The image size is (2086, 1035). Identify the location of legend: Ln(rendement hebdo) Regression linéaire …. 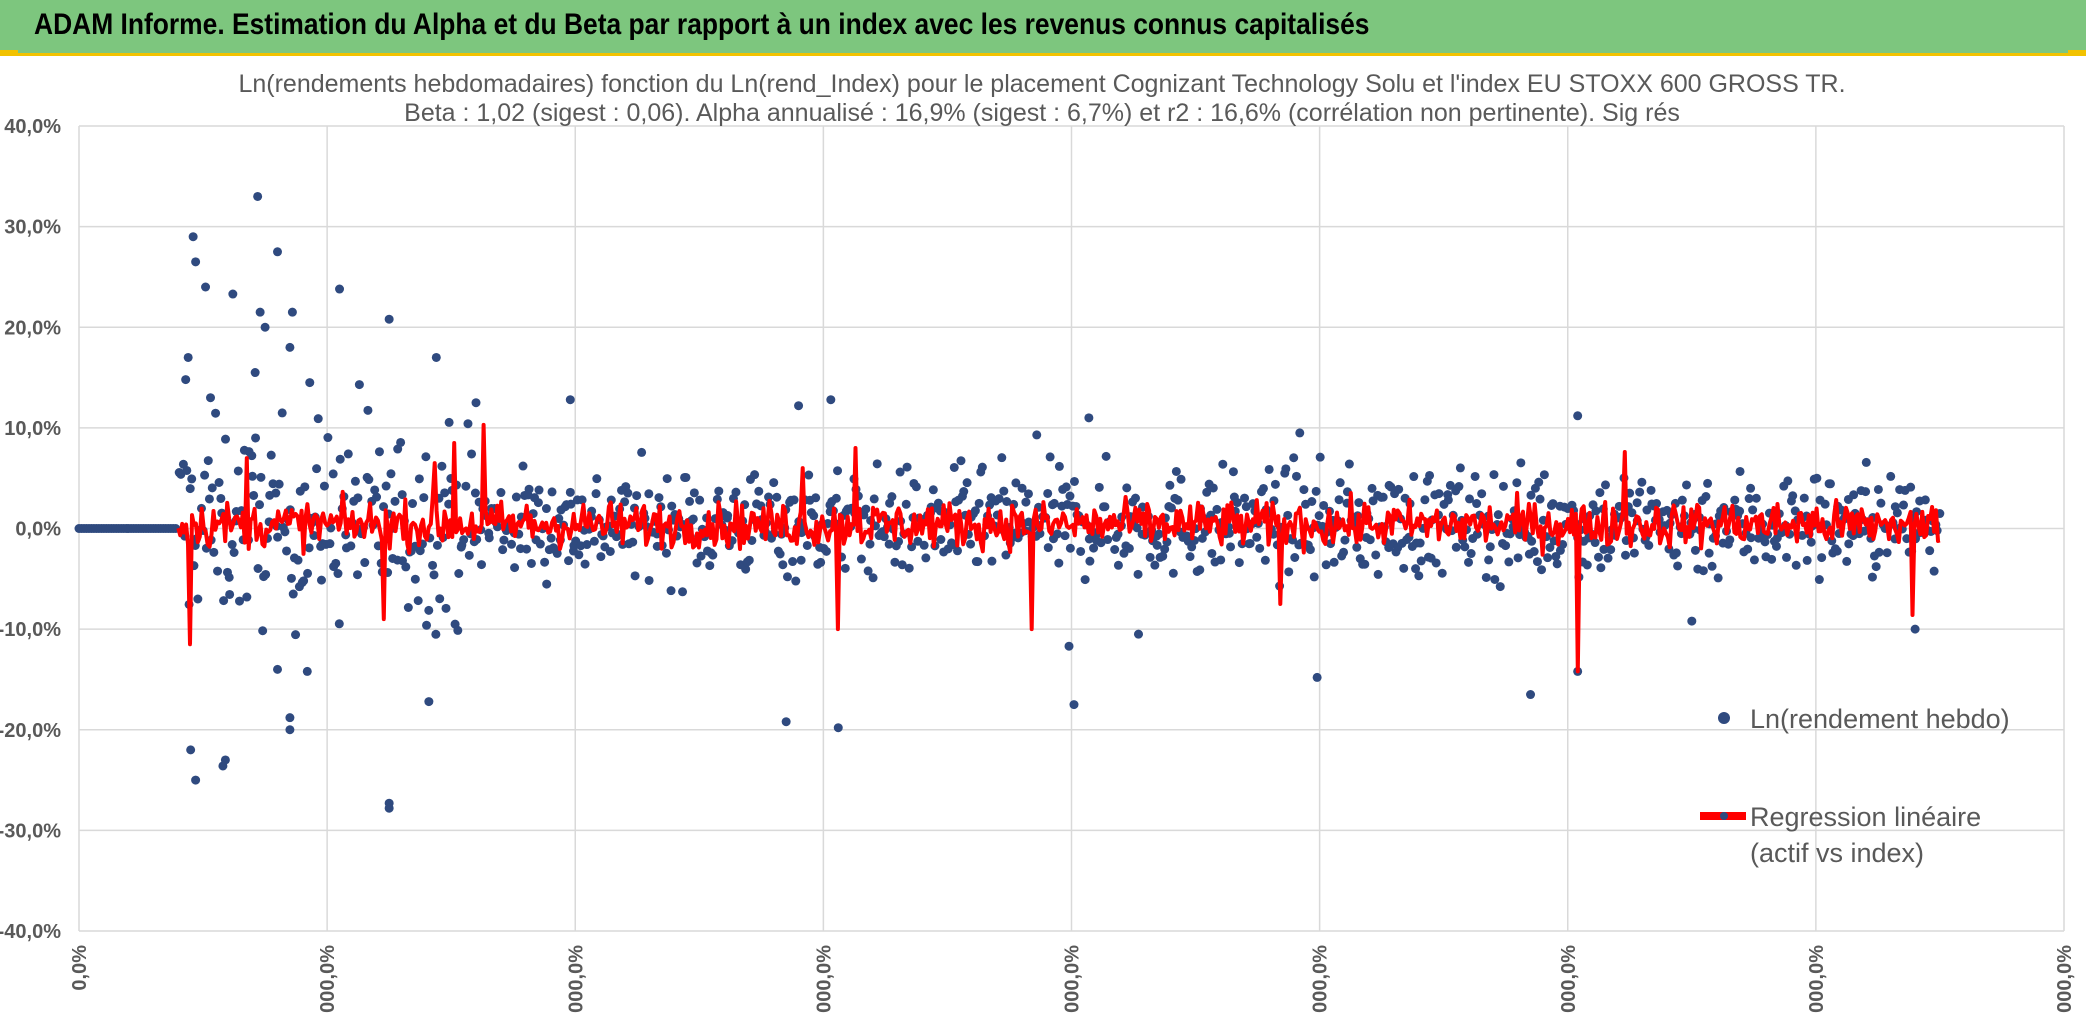
(1855, 786).